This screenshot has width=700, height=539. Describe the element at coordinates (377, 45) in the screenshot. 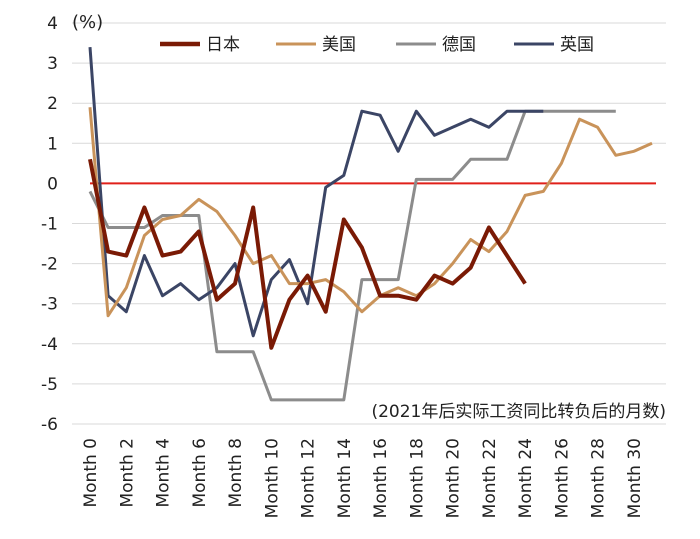

I see `legend: 日本 美国 德国 英国` at that location.